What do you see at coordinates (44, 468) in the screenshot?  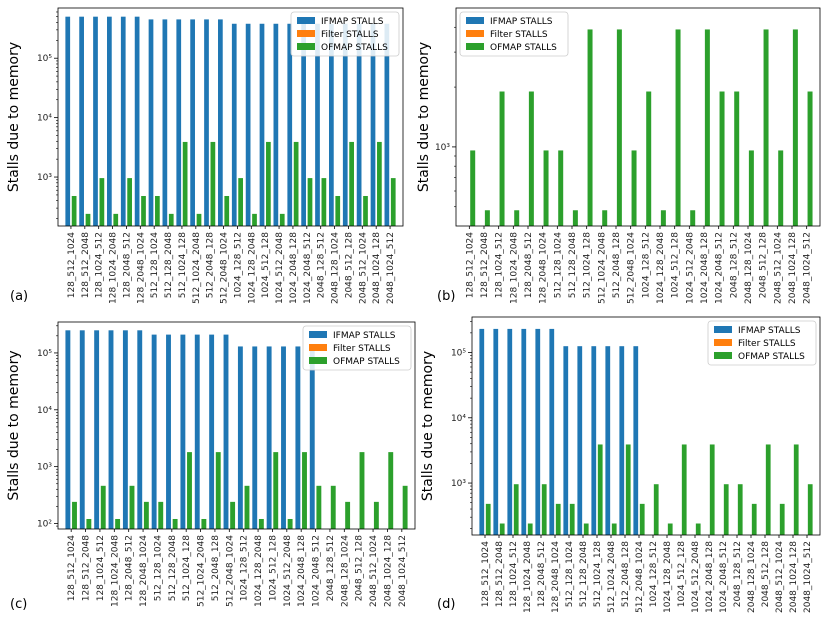 I see `y-tick-label: 10³` at bounding box center [44, 468].